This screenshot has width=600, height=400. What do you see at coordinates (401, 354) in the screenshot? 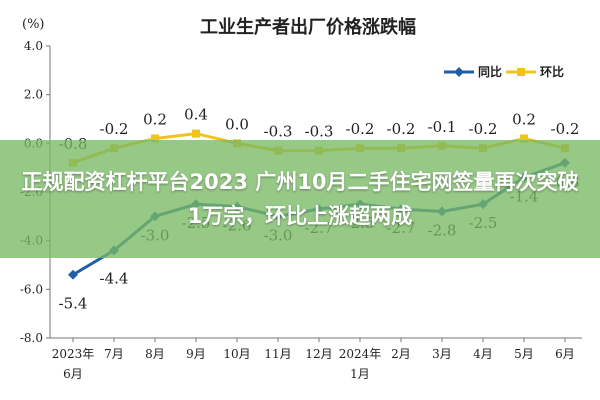
I see `x-tick-label: 2月` at bounding box center [401, 354].